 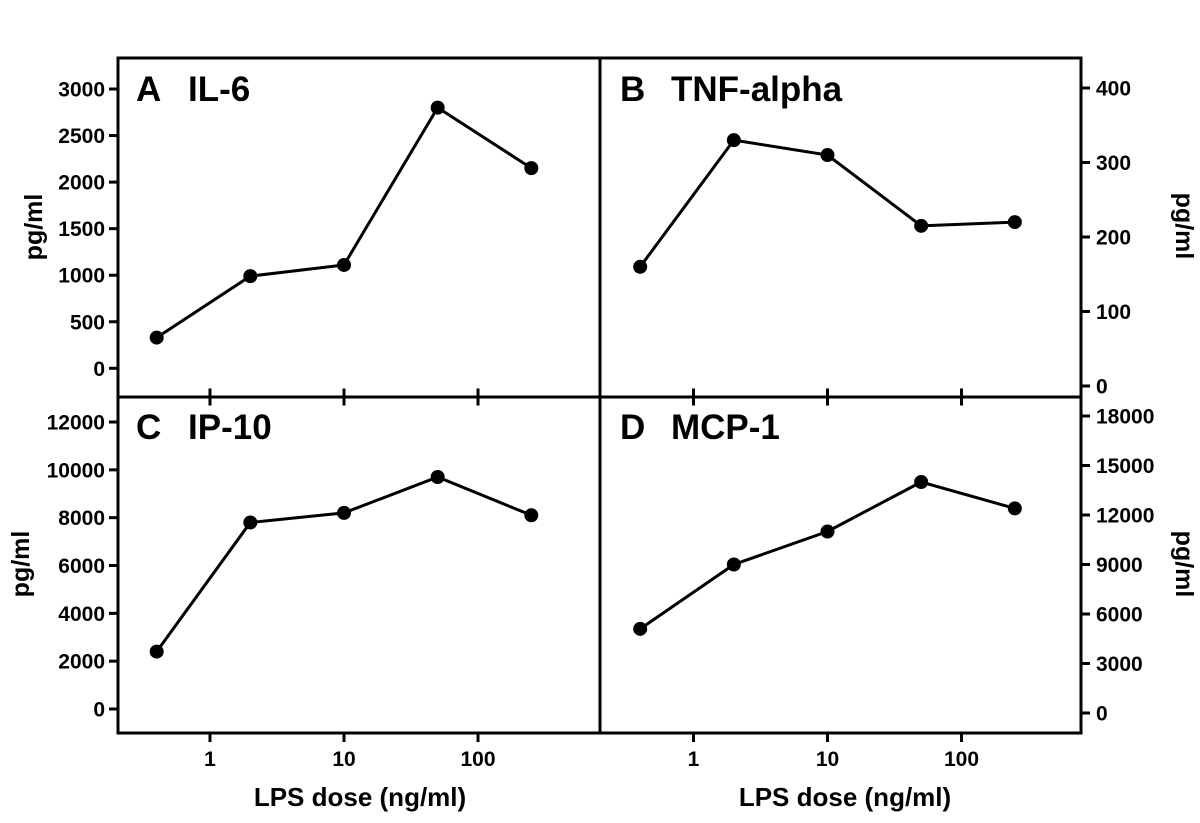 I want to click on panel-a-title: IL-6, so click(x=219, y=89).